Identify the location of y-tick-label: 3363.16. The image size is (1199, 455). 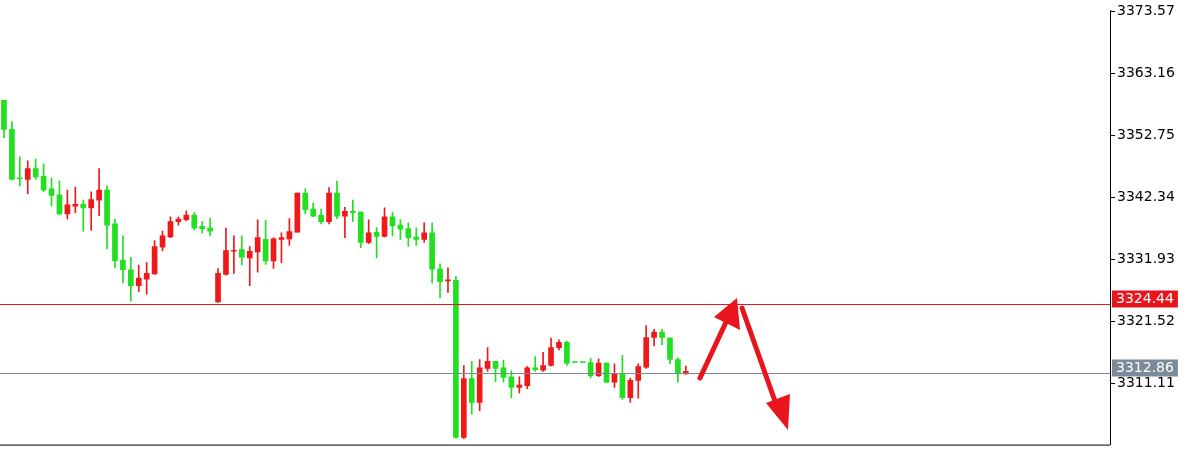
(1146, 72).